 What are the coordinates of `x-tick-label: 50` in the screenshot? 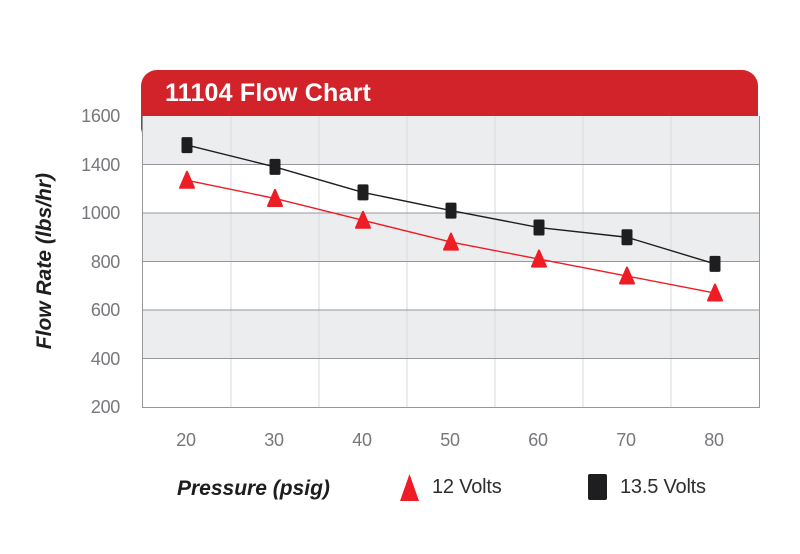 It's located at (450, 440).